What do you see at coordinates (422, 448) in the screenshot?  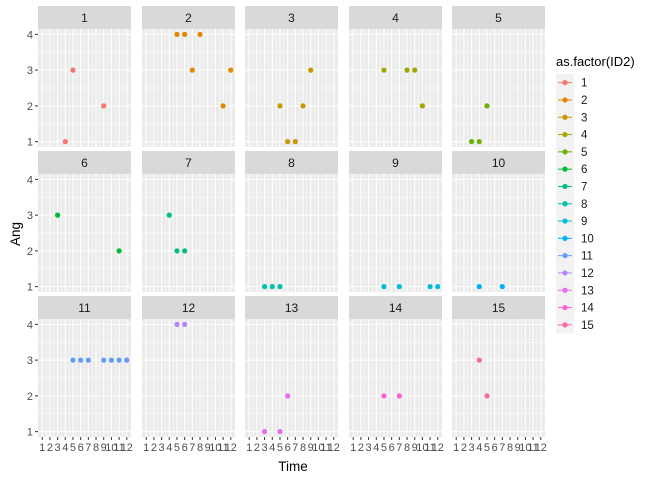 I see `x-tick-label: 10` at bounding box center [422, 448].